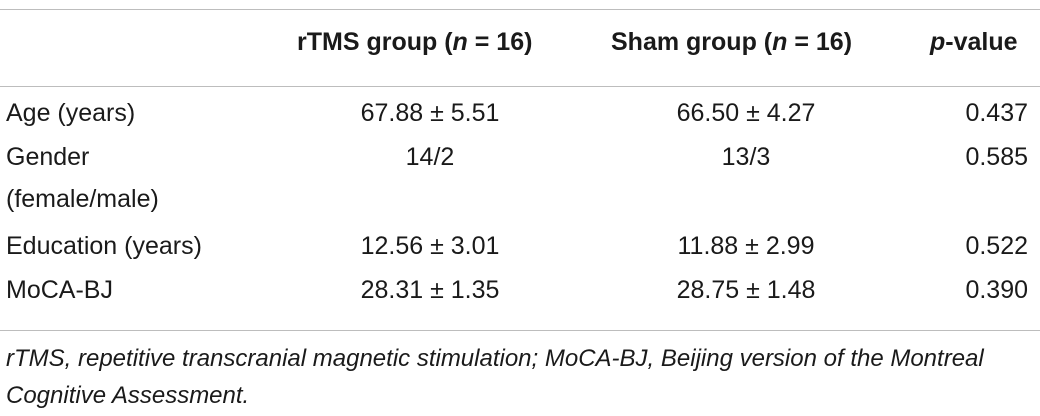  I want to click on cell-sham-gender: 13/3, so click(746, 157).